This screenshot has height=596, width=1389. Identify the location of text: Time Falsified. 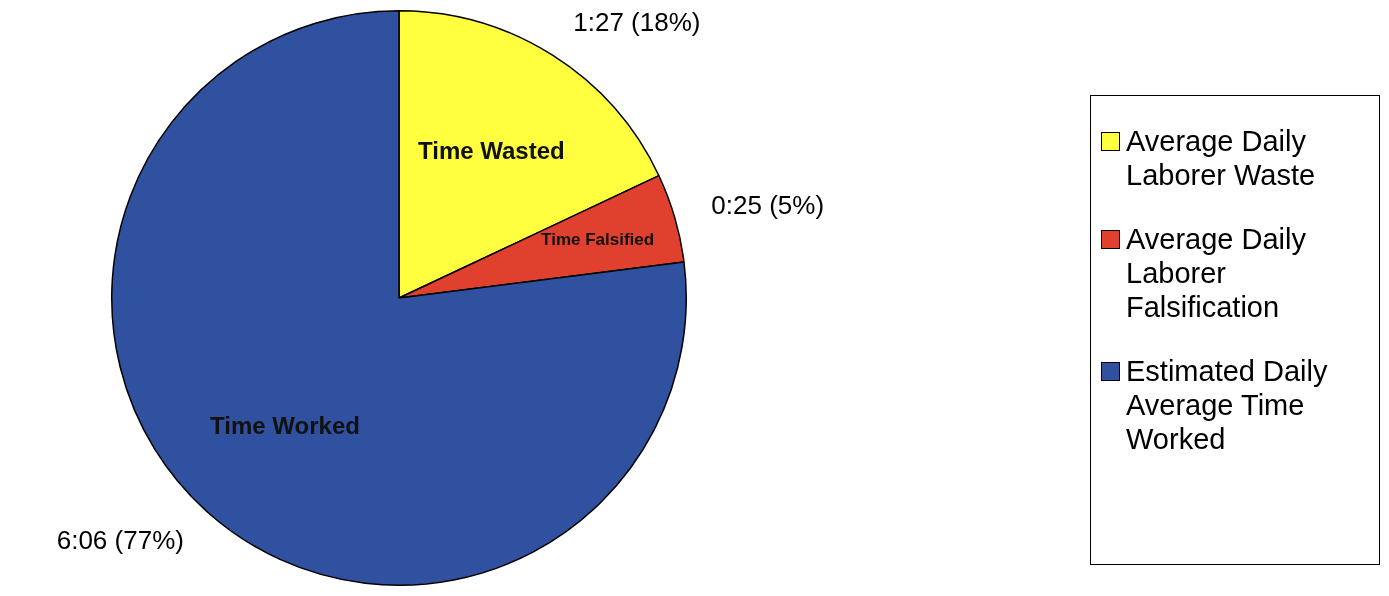
(598, 239).